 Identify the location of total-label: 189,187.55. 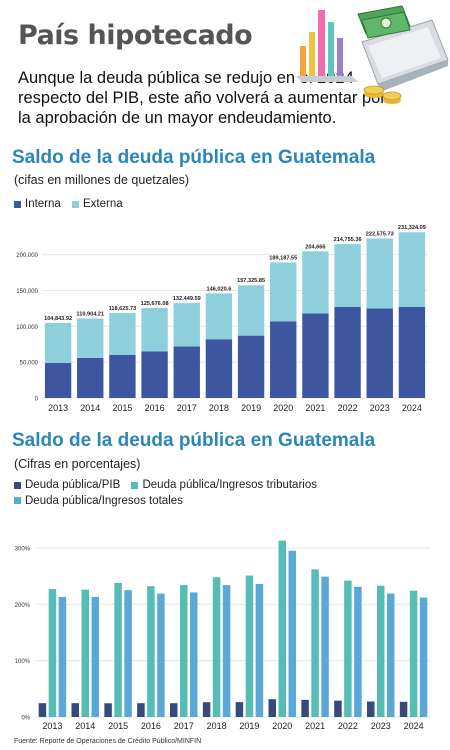
(283, 258).